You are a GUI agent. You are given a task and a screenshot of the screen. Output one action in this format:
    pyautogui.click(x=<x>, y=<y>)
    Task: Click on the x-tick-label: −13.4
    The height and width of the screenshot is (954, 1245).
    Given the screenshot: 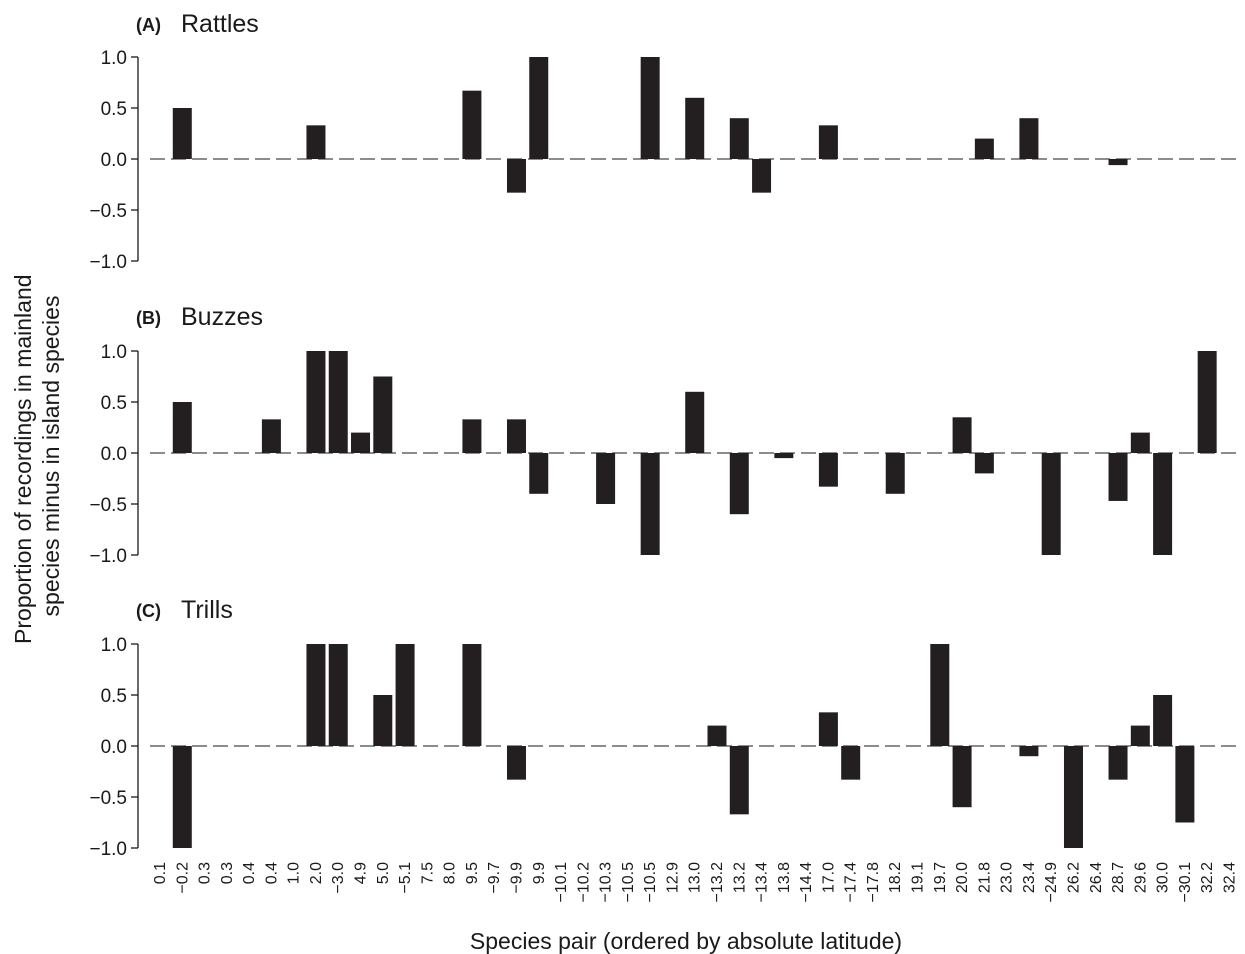 What is the action you would take?
    pyautogui.click(x=762, y=882)
    